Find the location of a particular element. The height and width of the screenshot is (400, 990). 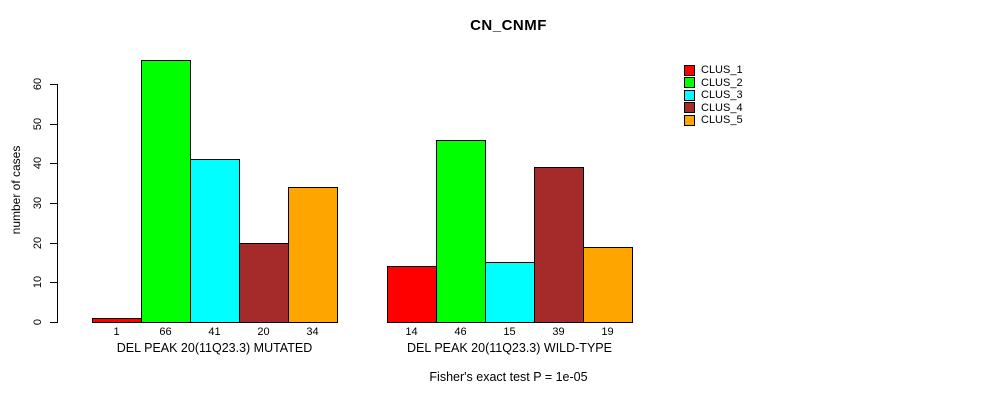

bar-clus_2-group2 is located at coordinates (461, 231).